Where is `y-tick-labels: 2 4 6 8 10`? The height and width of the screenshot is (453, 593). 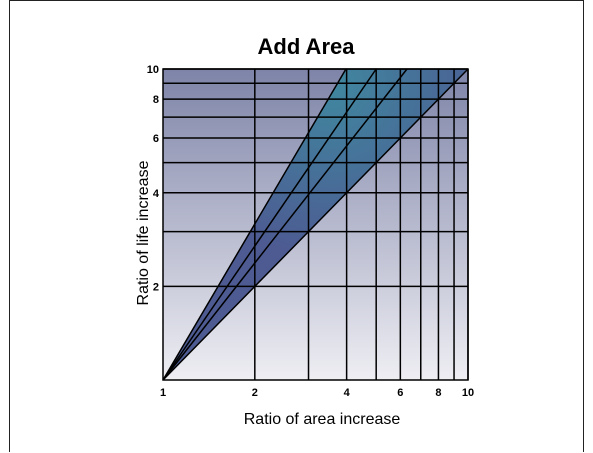
y-tick-labels: 2 4 6 8 10 is located at coordinates (153, 178).